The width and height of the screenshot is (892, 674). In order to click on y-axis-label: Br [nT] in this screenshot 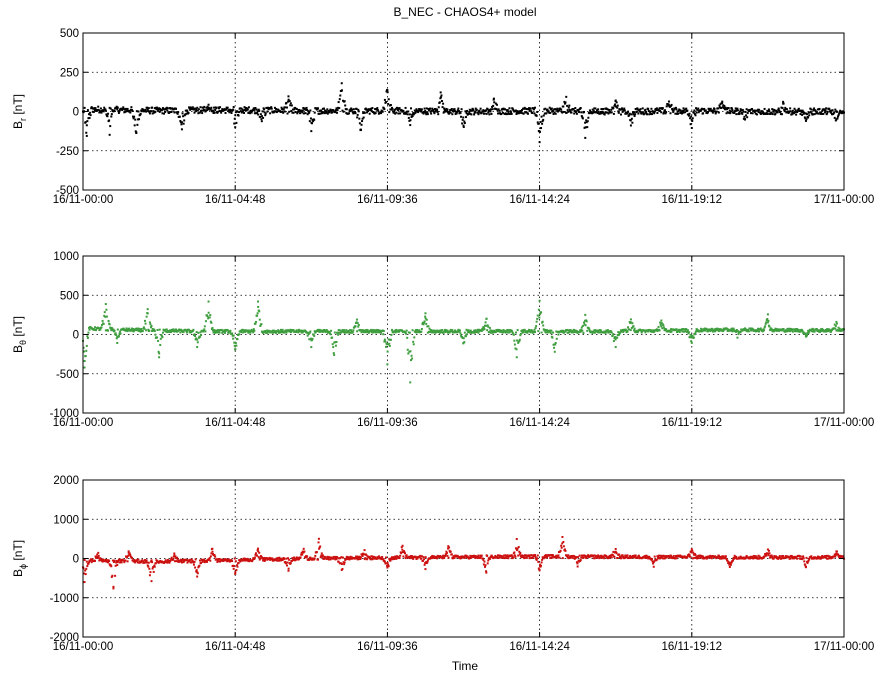, I will do `click(19, 111)`.